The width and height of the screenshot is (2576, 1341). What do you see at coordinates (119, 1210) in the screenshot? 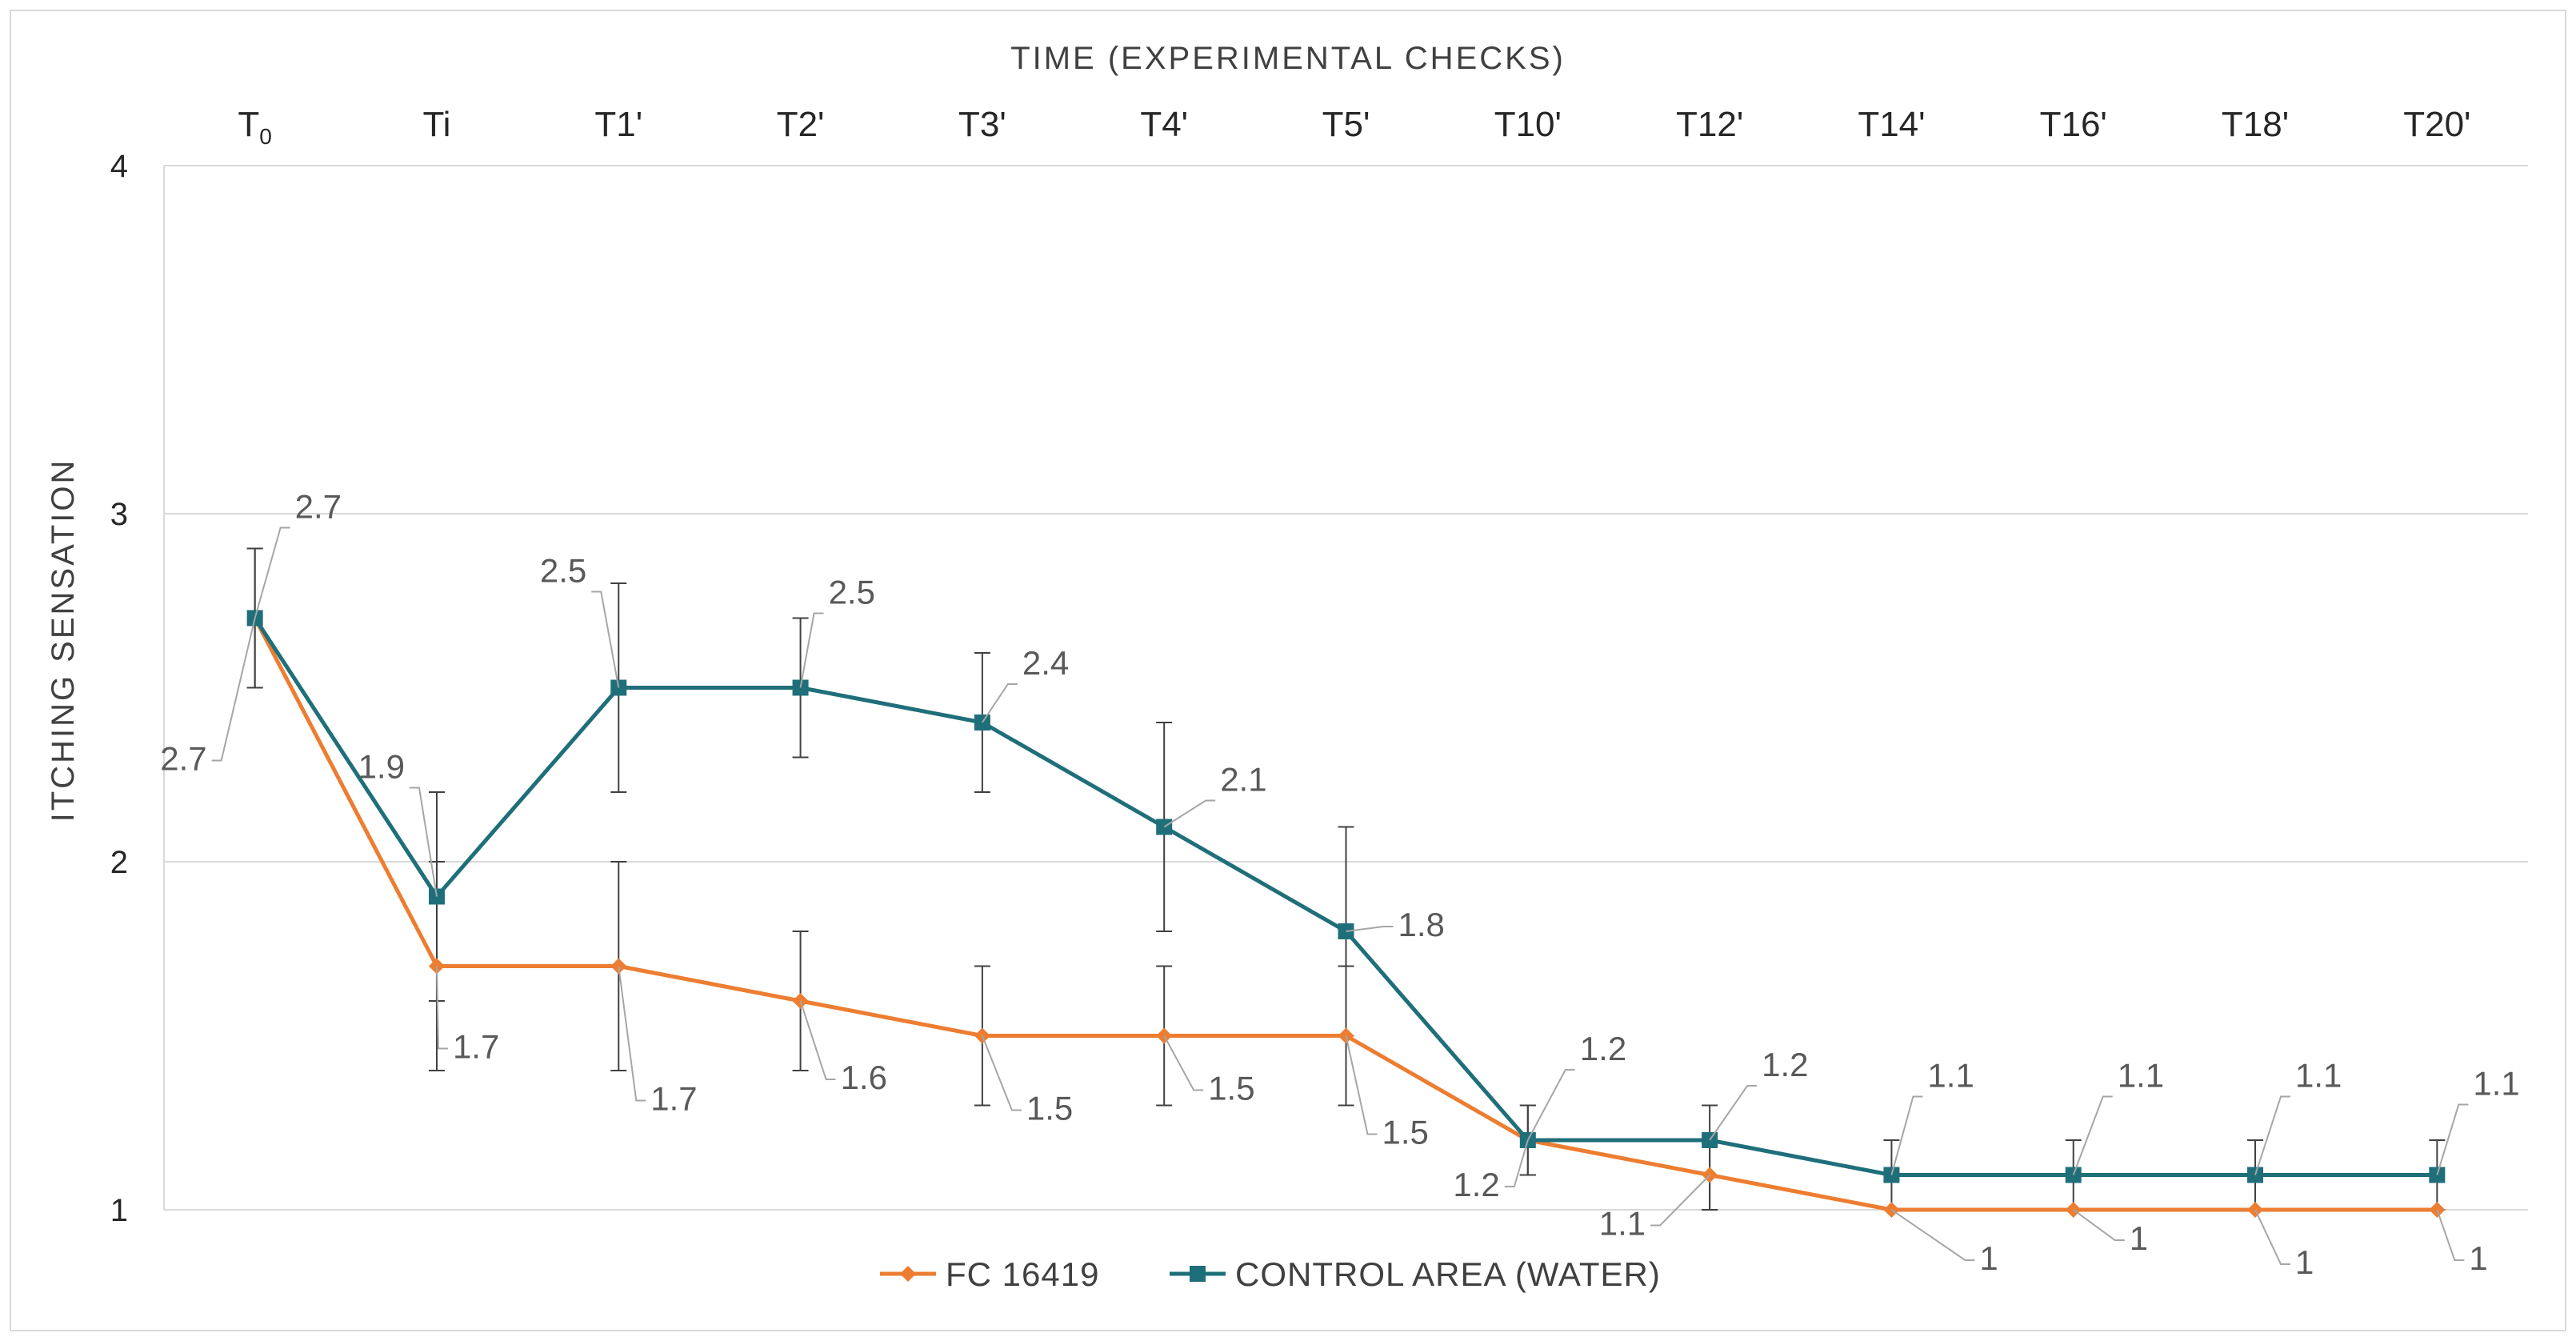
I see `y-tick-label: 1` at bounding box center [119, 1210].